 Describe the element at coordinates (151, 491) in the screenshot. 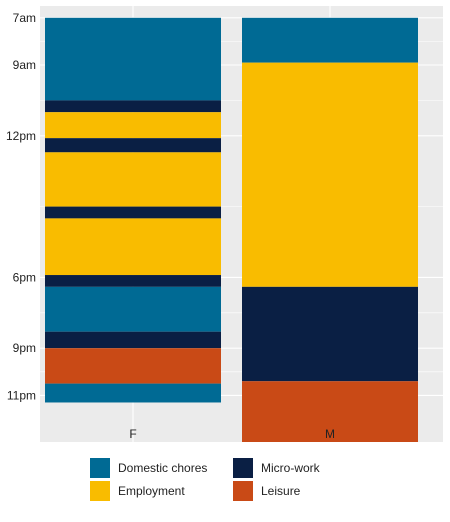

I see `legend-label-employment: Employment` at that location.